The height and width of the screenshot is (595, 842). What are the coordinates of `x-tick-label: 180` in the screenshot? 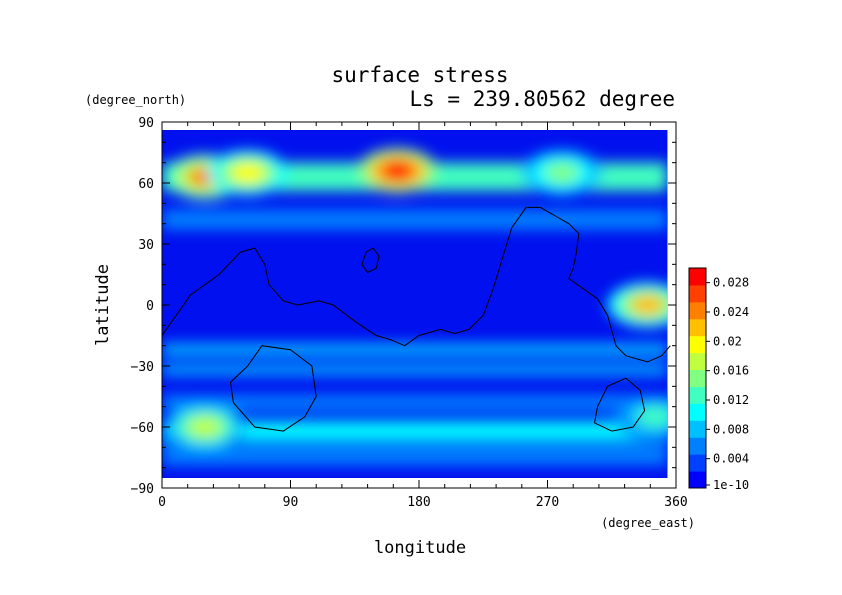 It's located at (418, 502).